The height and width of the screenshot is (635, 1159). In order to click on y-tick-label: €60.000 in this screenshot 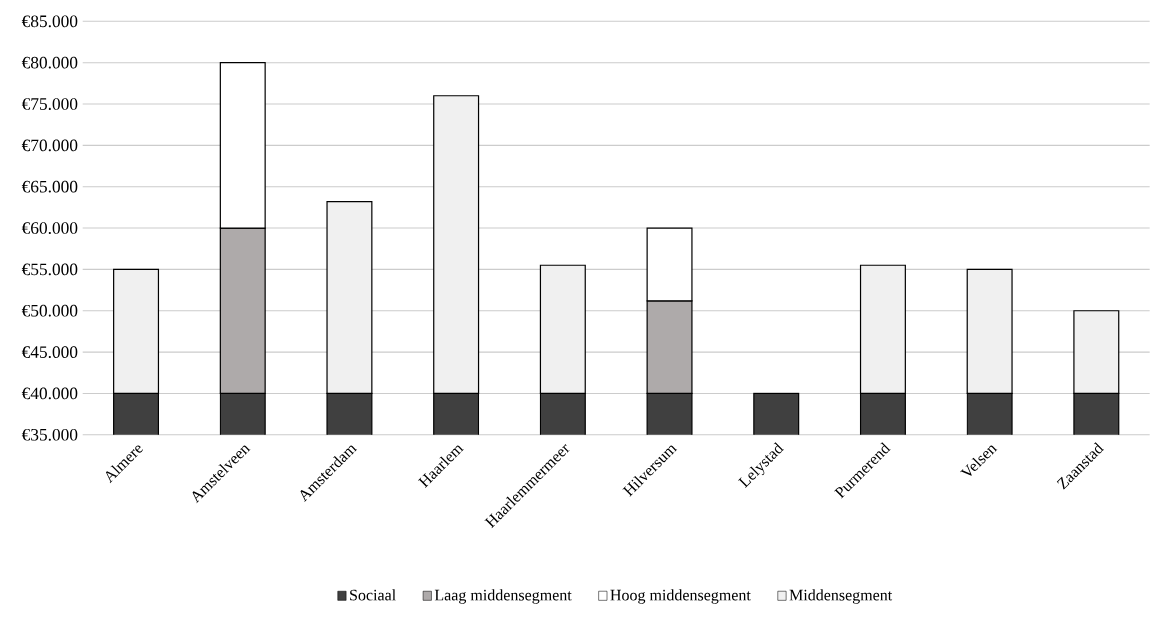, I will do `click(49, 228)`.